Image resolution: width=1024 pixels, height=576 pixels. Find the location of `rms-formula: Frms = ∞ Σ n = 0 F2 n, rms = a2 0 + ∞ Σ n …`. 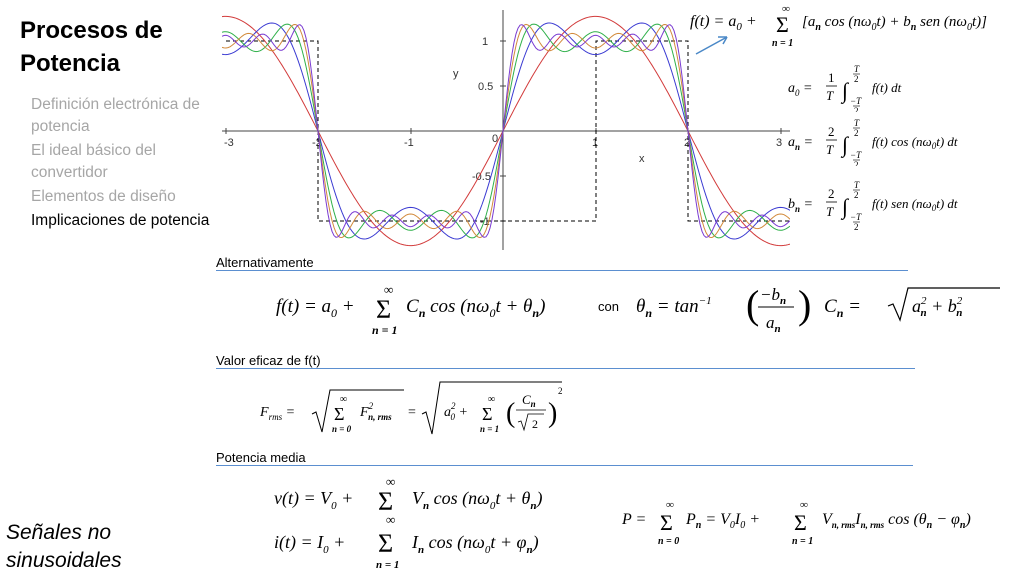

rms-formula: Frms = ∞ Σ n = 0 F2 n, rms = a2 0 + ∞ Σ n … is located at coordinates (411, 408).